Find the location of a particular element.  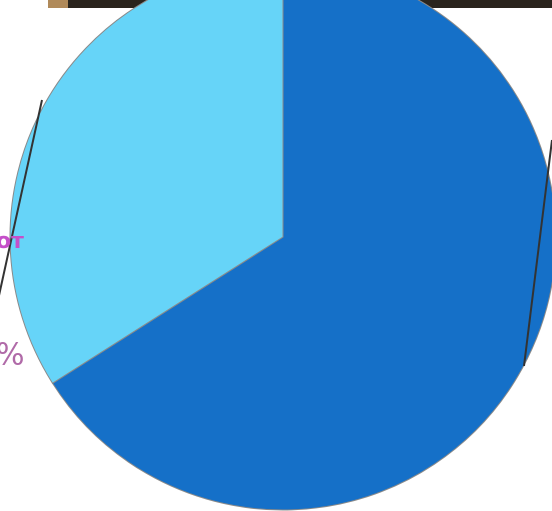

photo-strip-edge is located at coordinates (58, 4).